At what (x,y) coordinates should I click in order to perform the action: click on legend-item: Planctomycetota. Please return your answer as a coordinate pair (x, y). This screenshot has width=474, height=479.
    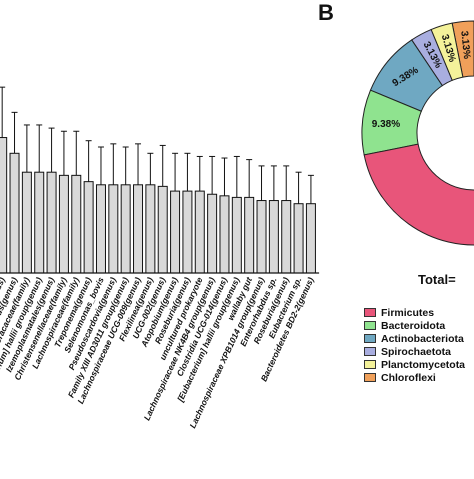
    Looking at the image, I should click on (414, 364).